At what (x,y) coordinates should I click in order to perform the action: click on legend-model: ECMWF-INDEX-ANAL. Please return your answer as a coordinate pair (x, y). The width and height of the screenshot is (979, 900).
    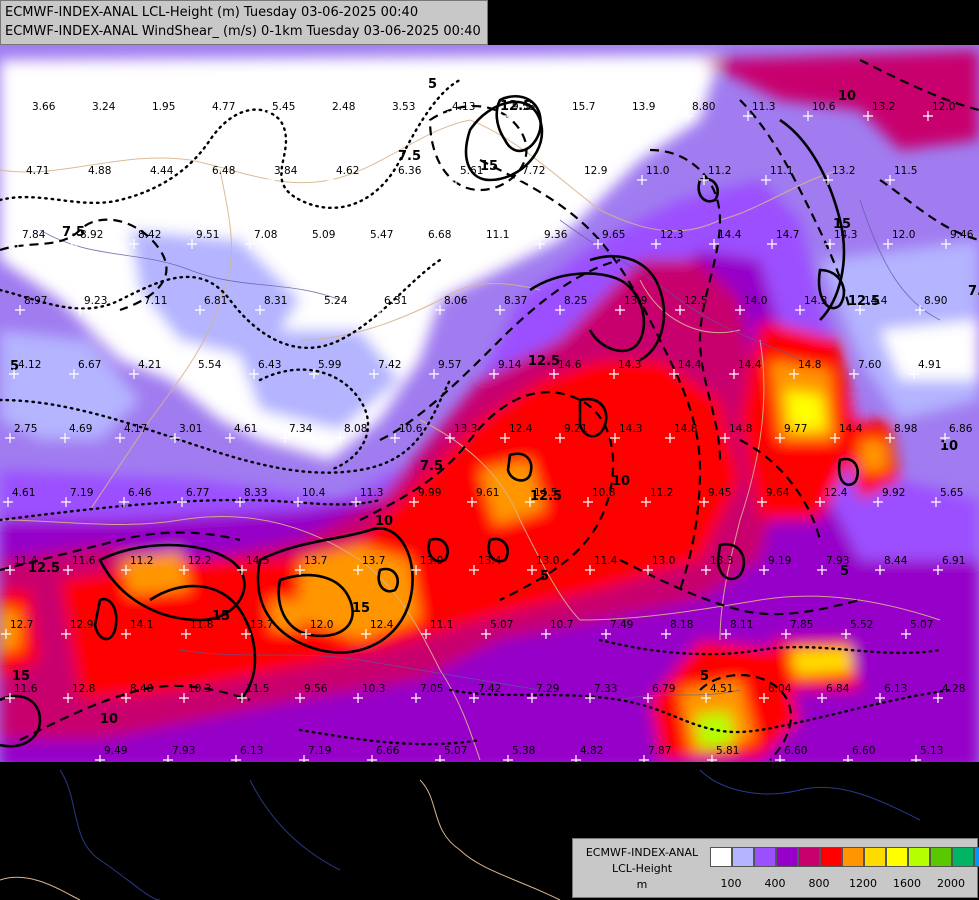
    Looking at the image, I should click on (642, 852).